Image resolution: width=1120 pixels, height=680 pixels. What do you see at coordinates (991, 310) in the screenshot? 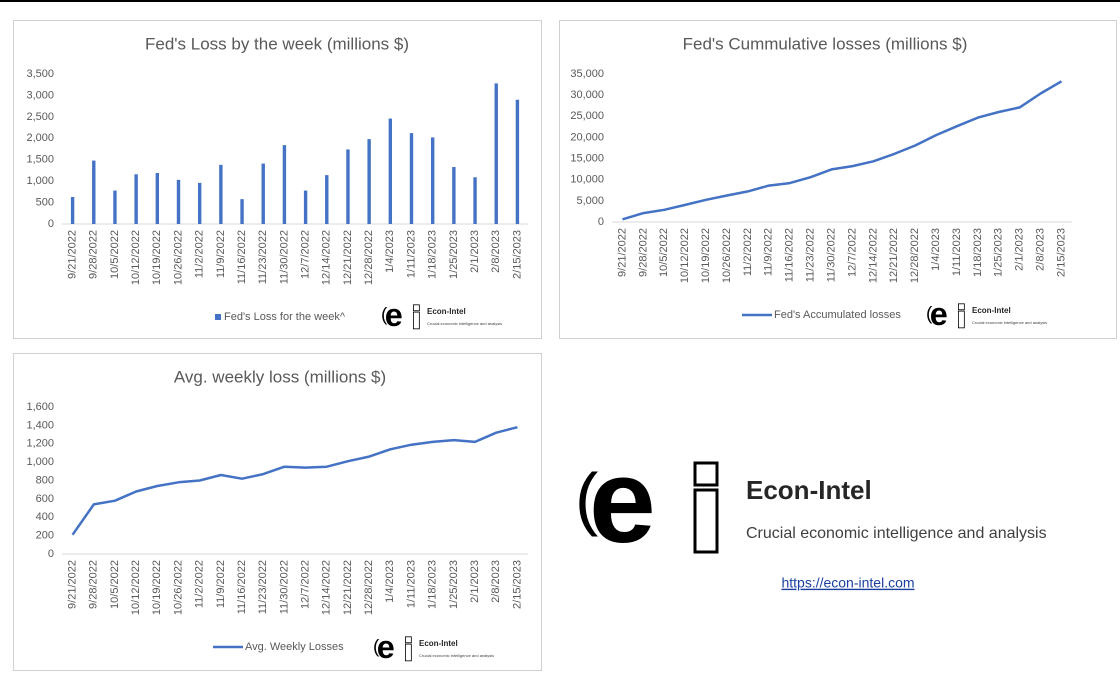
I see `logo-name: Econ-Intel` at bounding box center [991, 310].